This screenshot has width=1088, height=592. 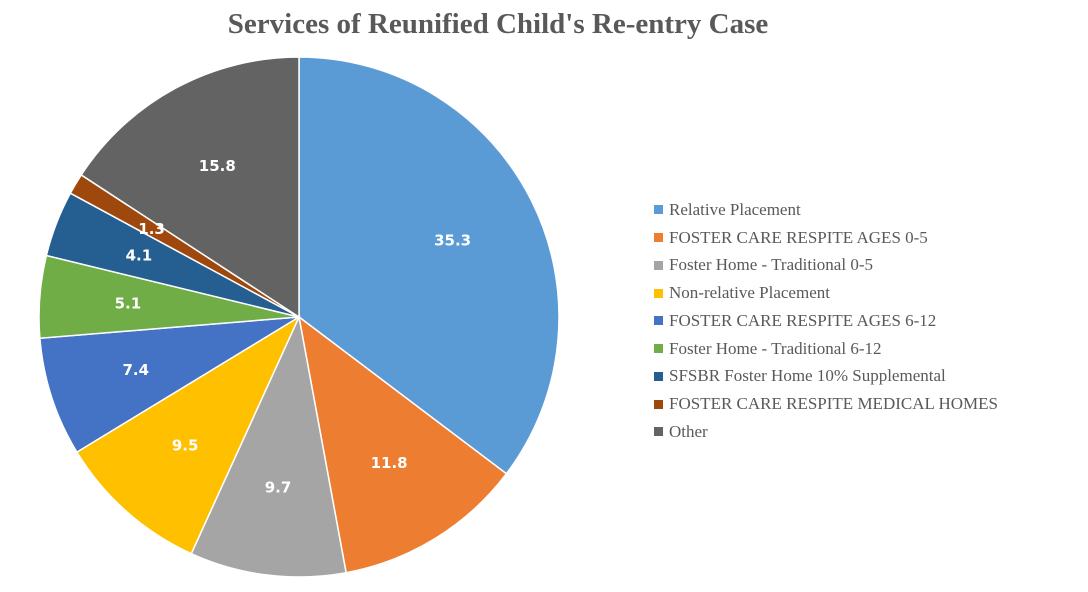 I want to click on legend-item-foster-home-traditional-6-12: Foster Home - Traditional 6-12, so click(x=826, y=349).